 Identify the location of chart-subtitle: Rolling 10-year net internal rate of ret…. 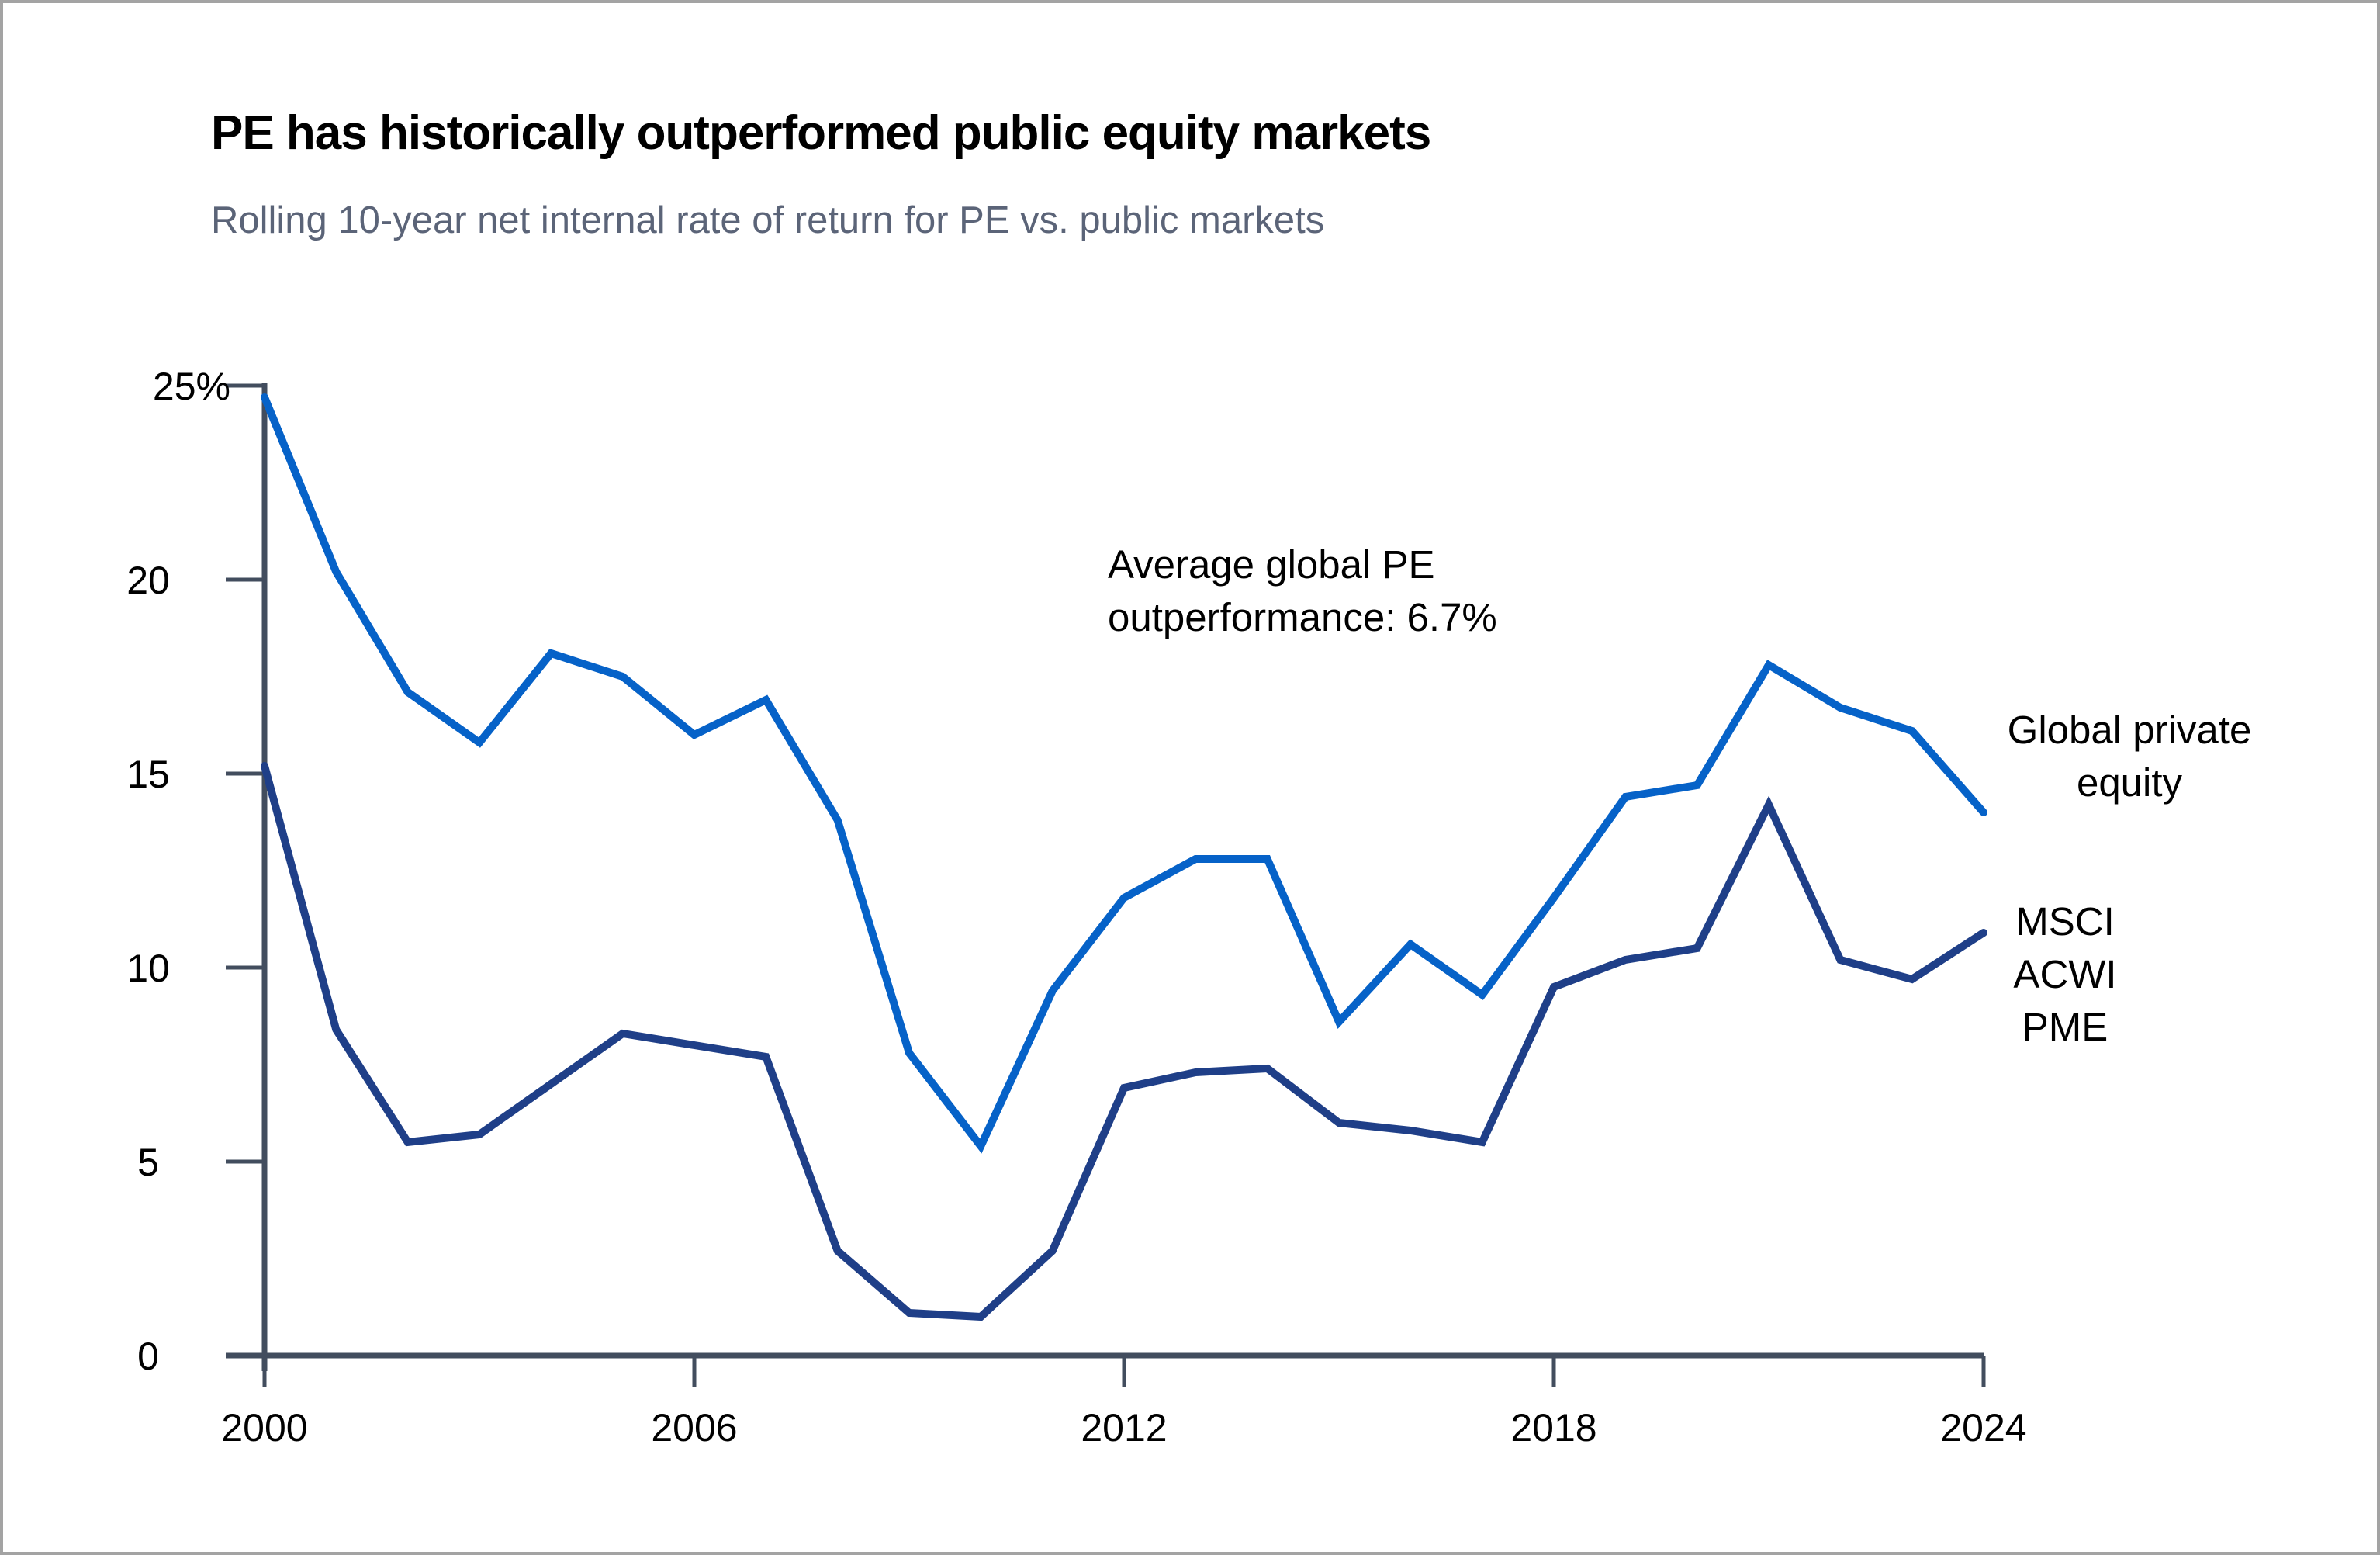
(768, 220).